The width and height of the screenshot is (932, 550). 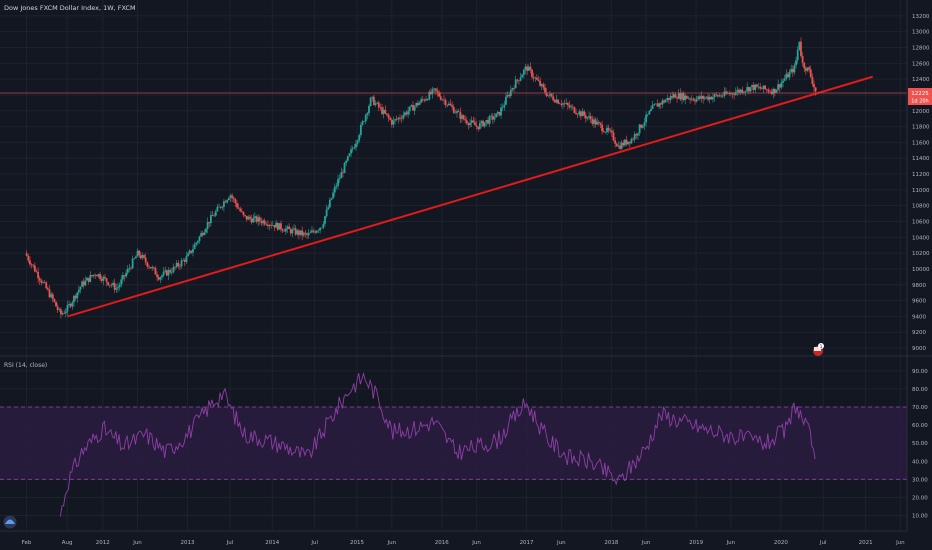 What do you see at coordinates (188, 543) in the screenshot?
I see `time-tick-label: 2013` at bounding box center [188, 543].